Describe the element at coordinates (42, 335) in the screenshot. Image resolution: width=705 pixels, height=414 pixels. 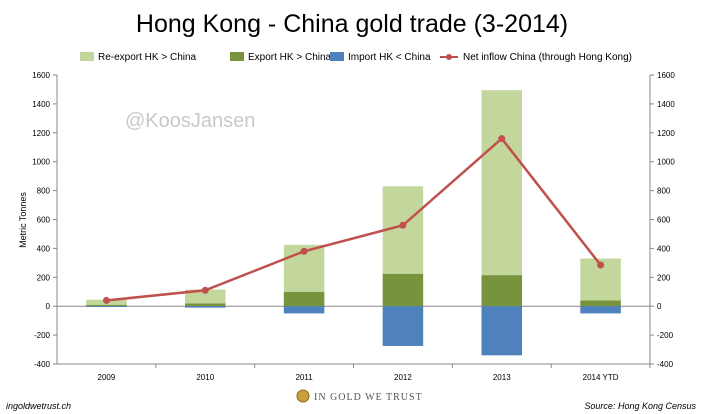
I see `y-tick-label-left: -200` at that location.